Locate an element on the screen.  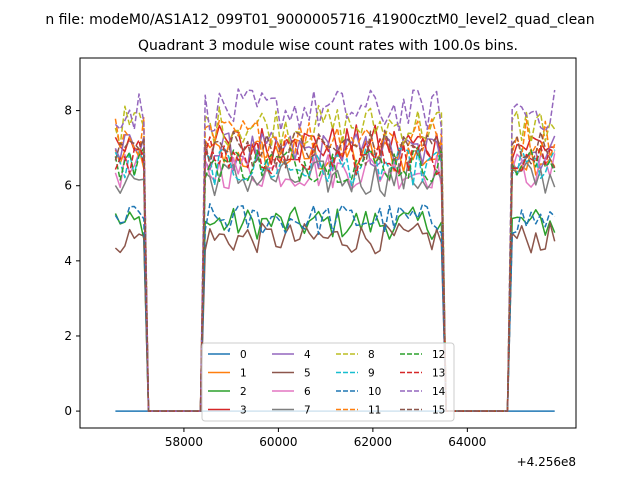
y-tick-label: 0 is located at coordinates (68, 411).